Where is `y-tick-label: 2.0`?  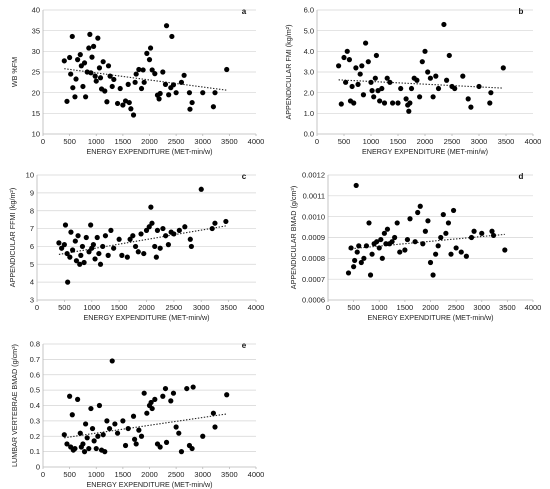 y-tick-label: 2.0 is located at coordinates (309, 92).